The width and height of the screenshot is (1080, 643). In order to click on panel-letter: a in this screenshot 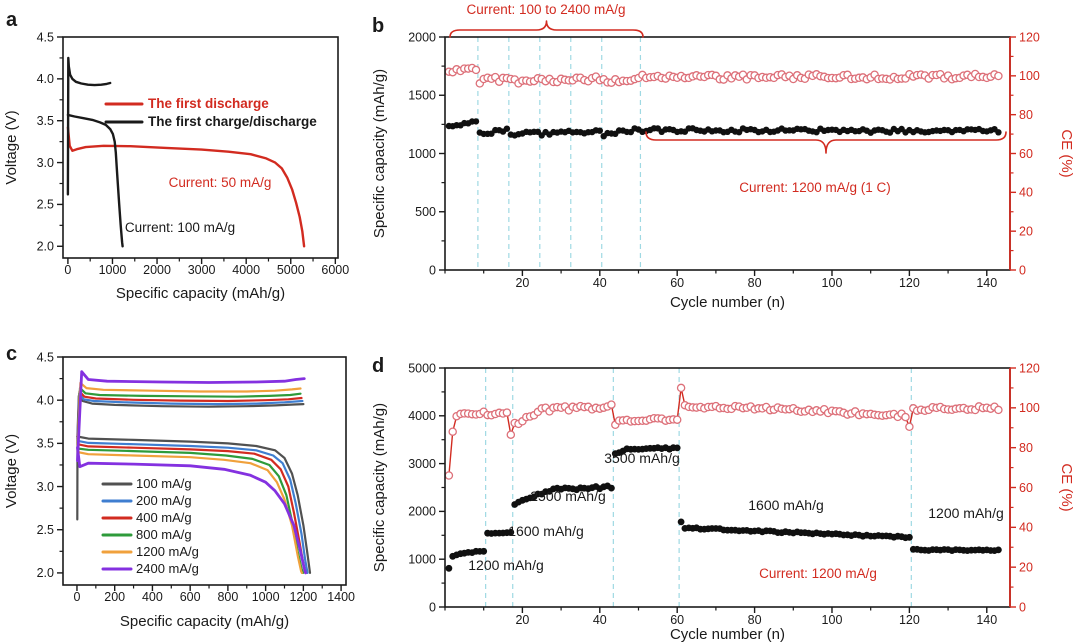, I will do `click(12, 20)`.